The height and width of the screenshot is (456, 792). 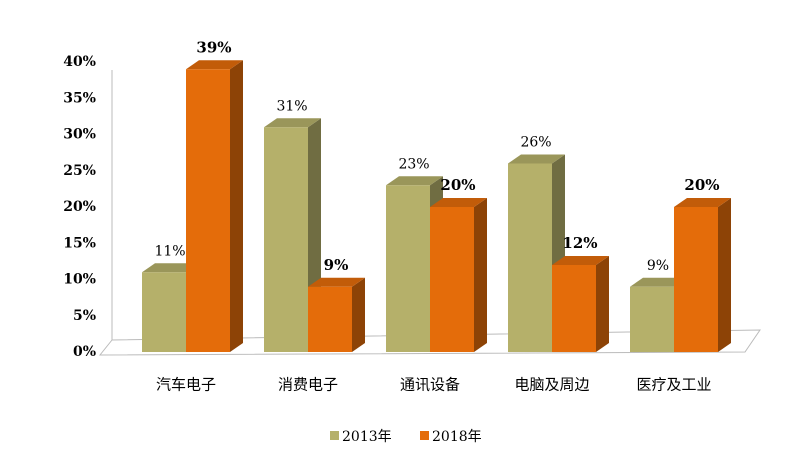 I want to click on y-tick-label: 10%, so click(x=79, y=280).